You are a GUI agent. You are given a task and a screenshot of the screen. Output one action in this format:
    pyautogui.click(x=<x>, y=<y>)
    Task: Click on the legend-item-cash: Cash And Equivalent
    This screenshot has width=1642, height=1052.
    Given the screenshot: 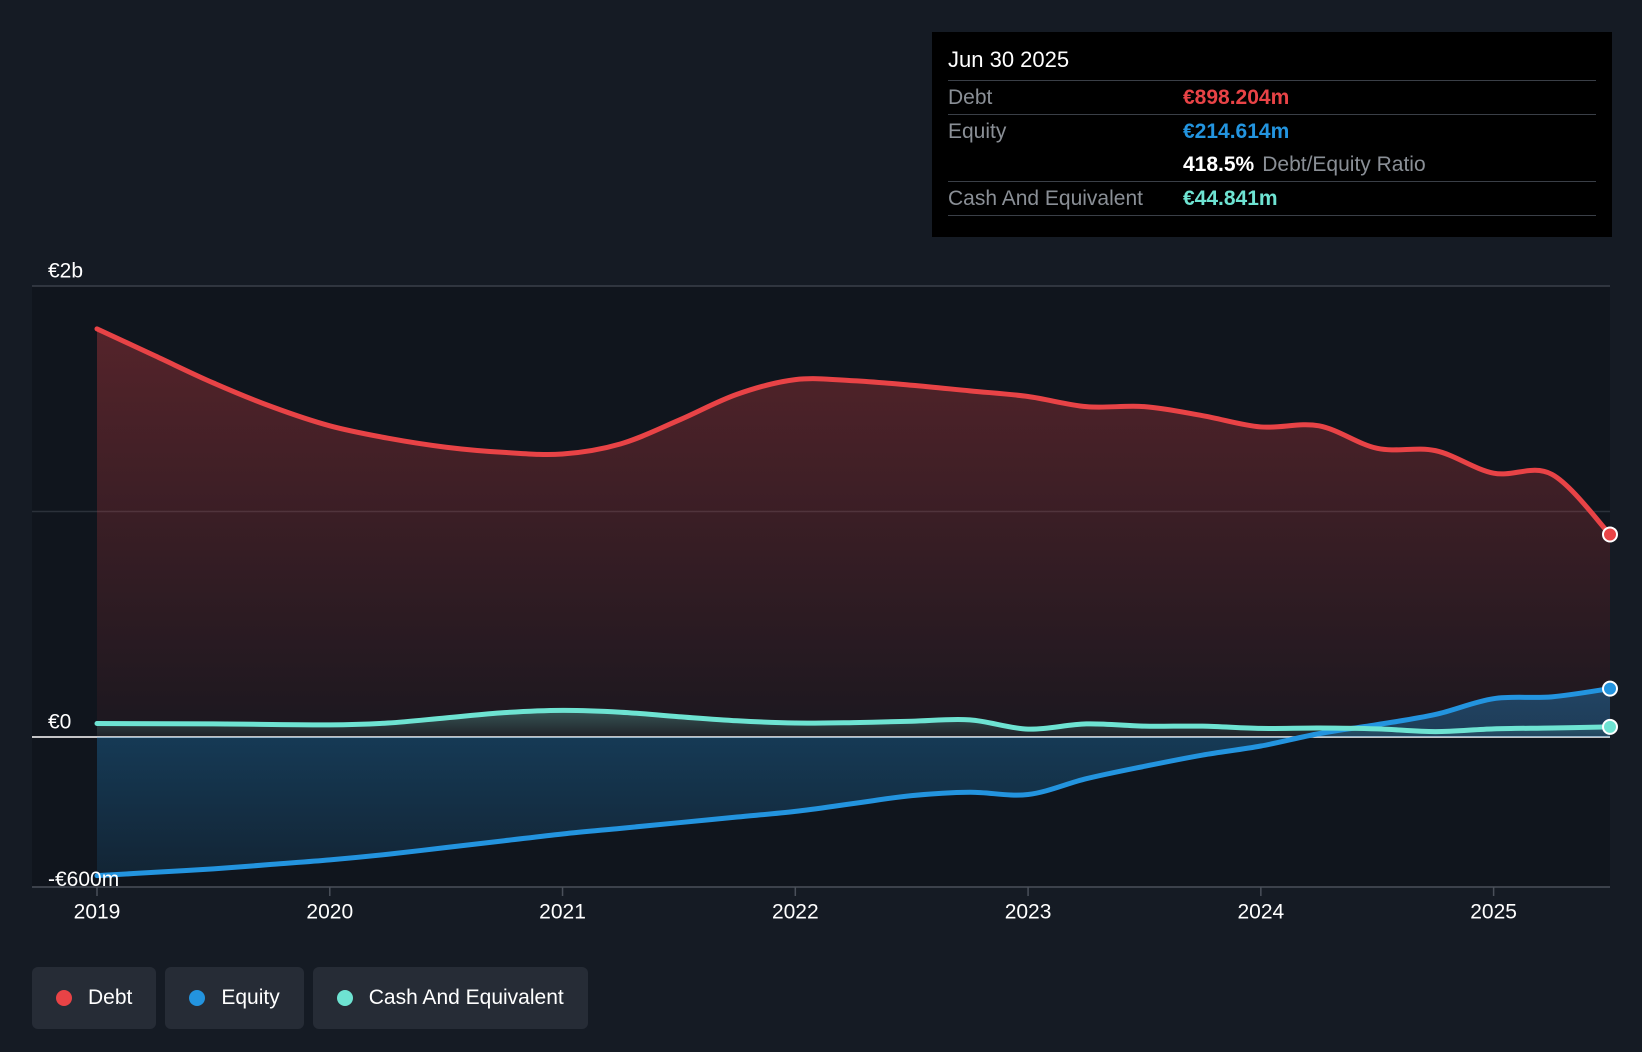 What is the action you would take?
    pyautogui.click(x=450, y=998)
    